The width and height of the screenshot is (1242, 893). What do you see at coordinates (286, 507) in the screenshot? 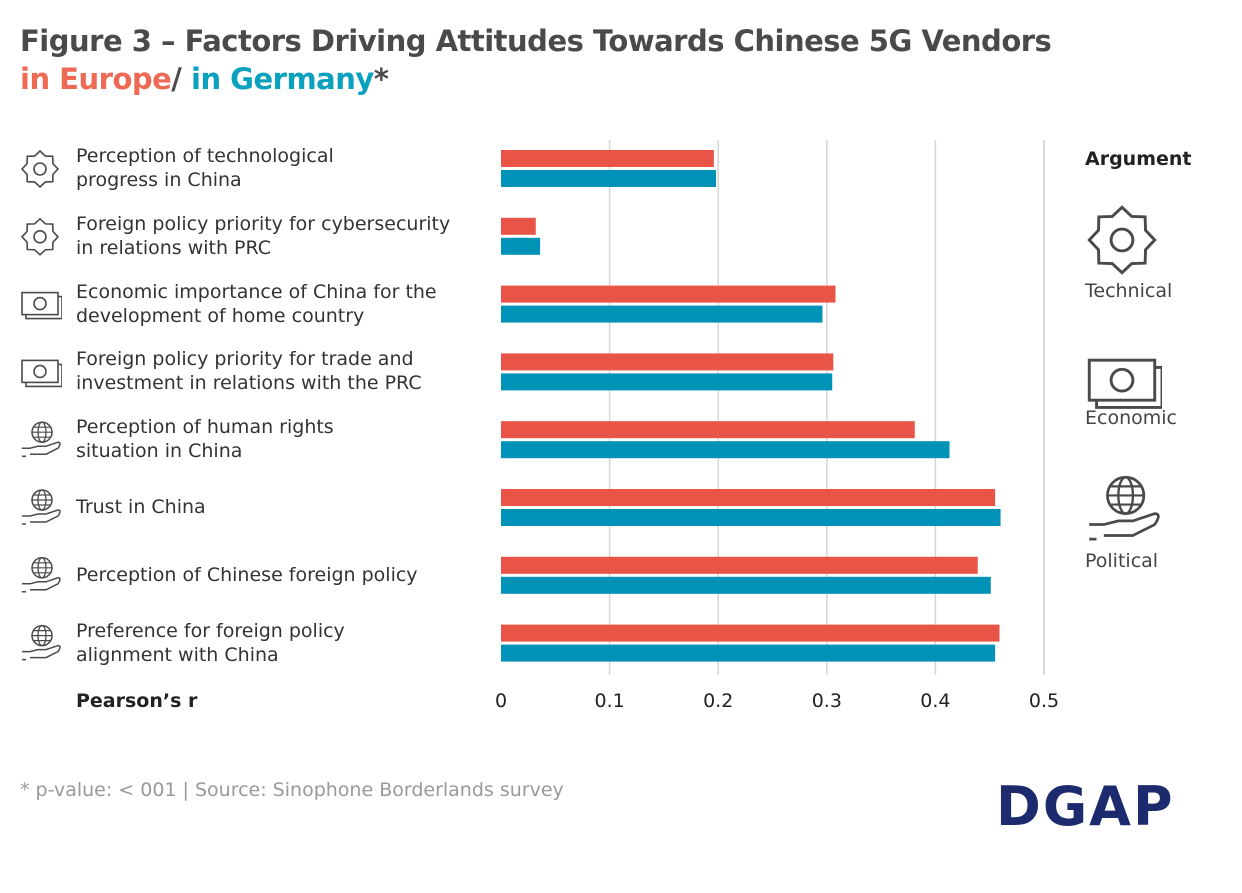
I see `category-label: Trust in China` at bounding box center [286, 507].